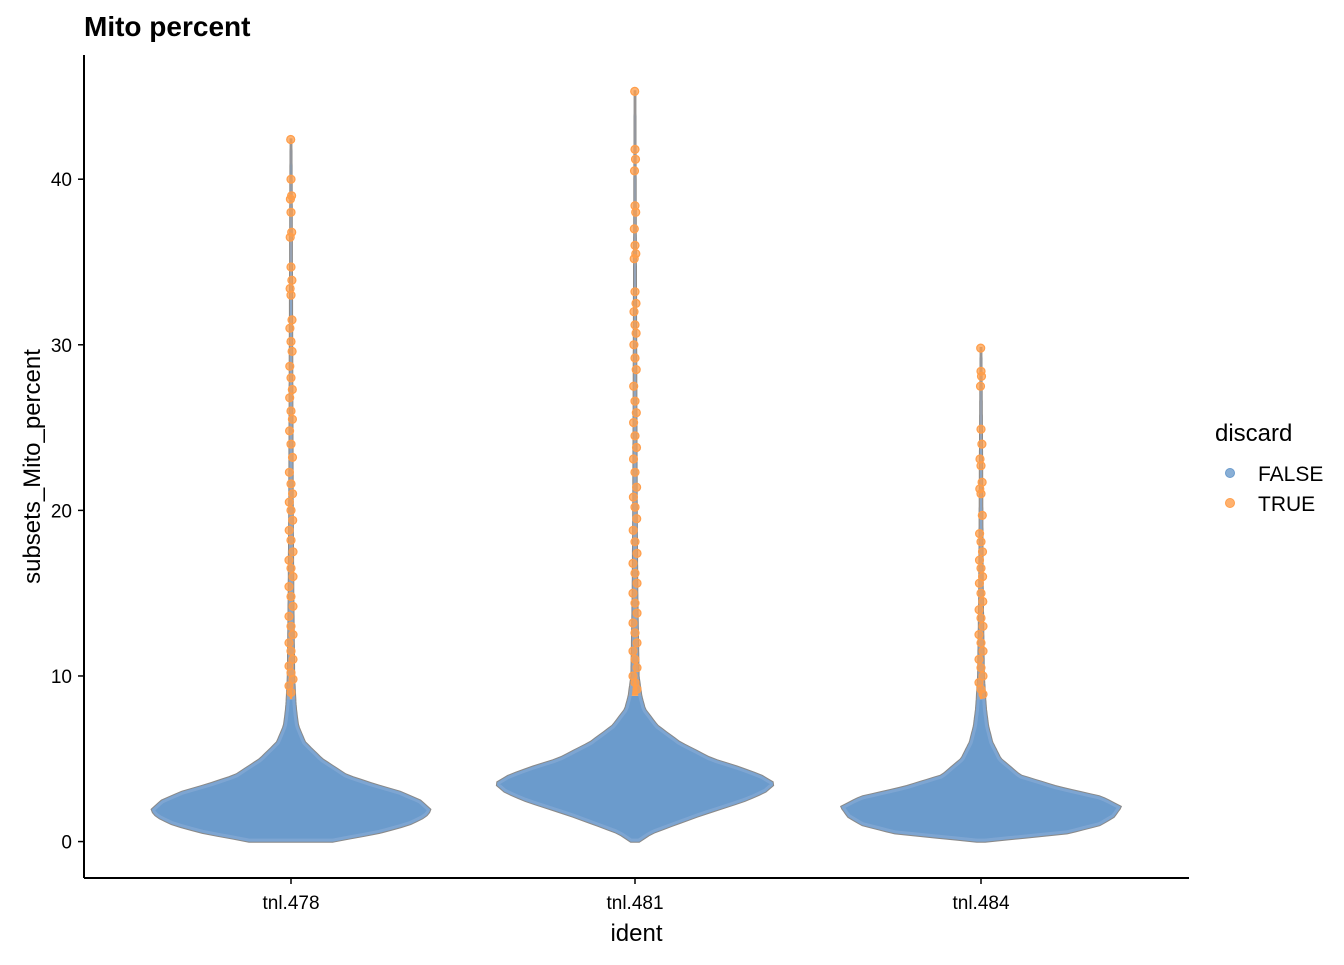 The height and width of the screenshot is (965, 1344). I want to click on y-tick-label: 40, so click(61, 180).